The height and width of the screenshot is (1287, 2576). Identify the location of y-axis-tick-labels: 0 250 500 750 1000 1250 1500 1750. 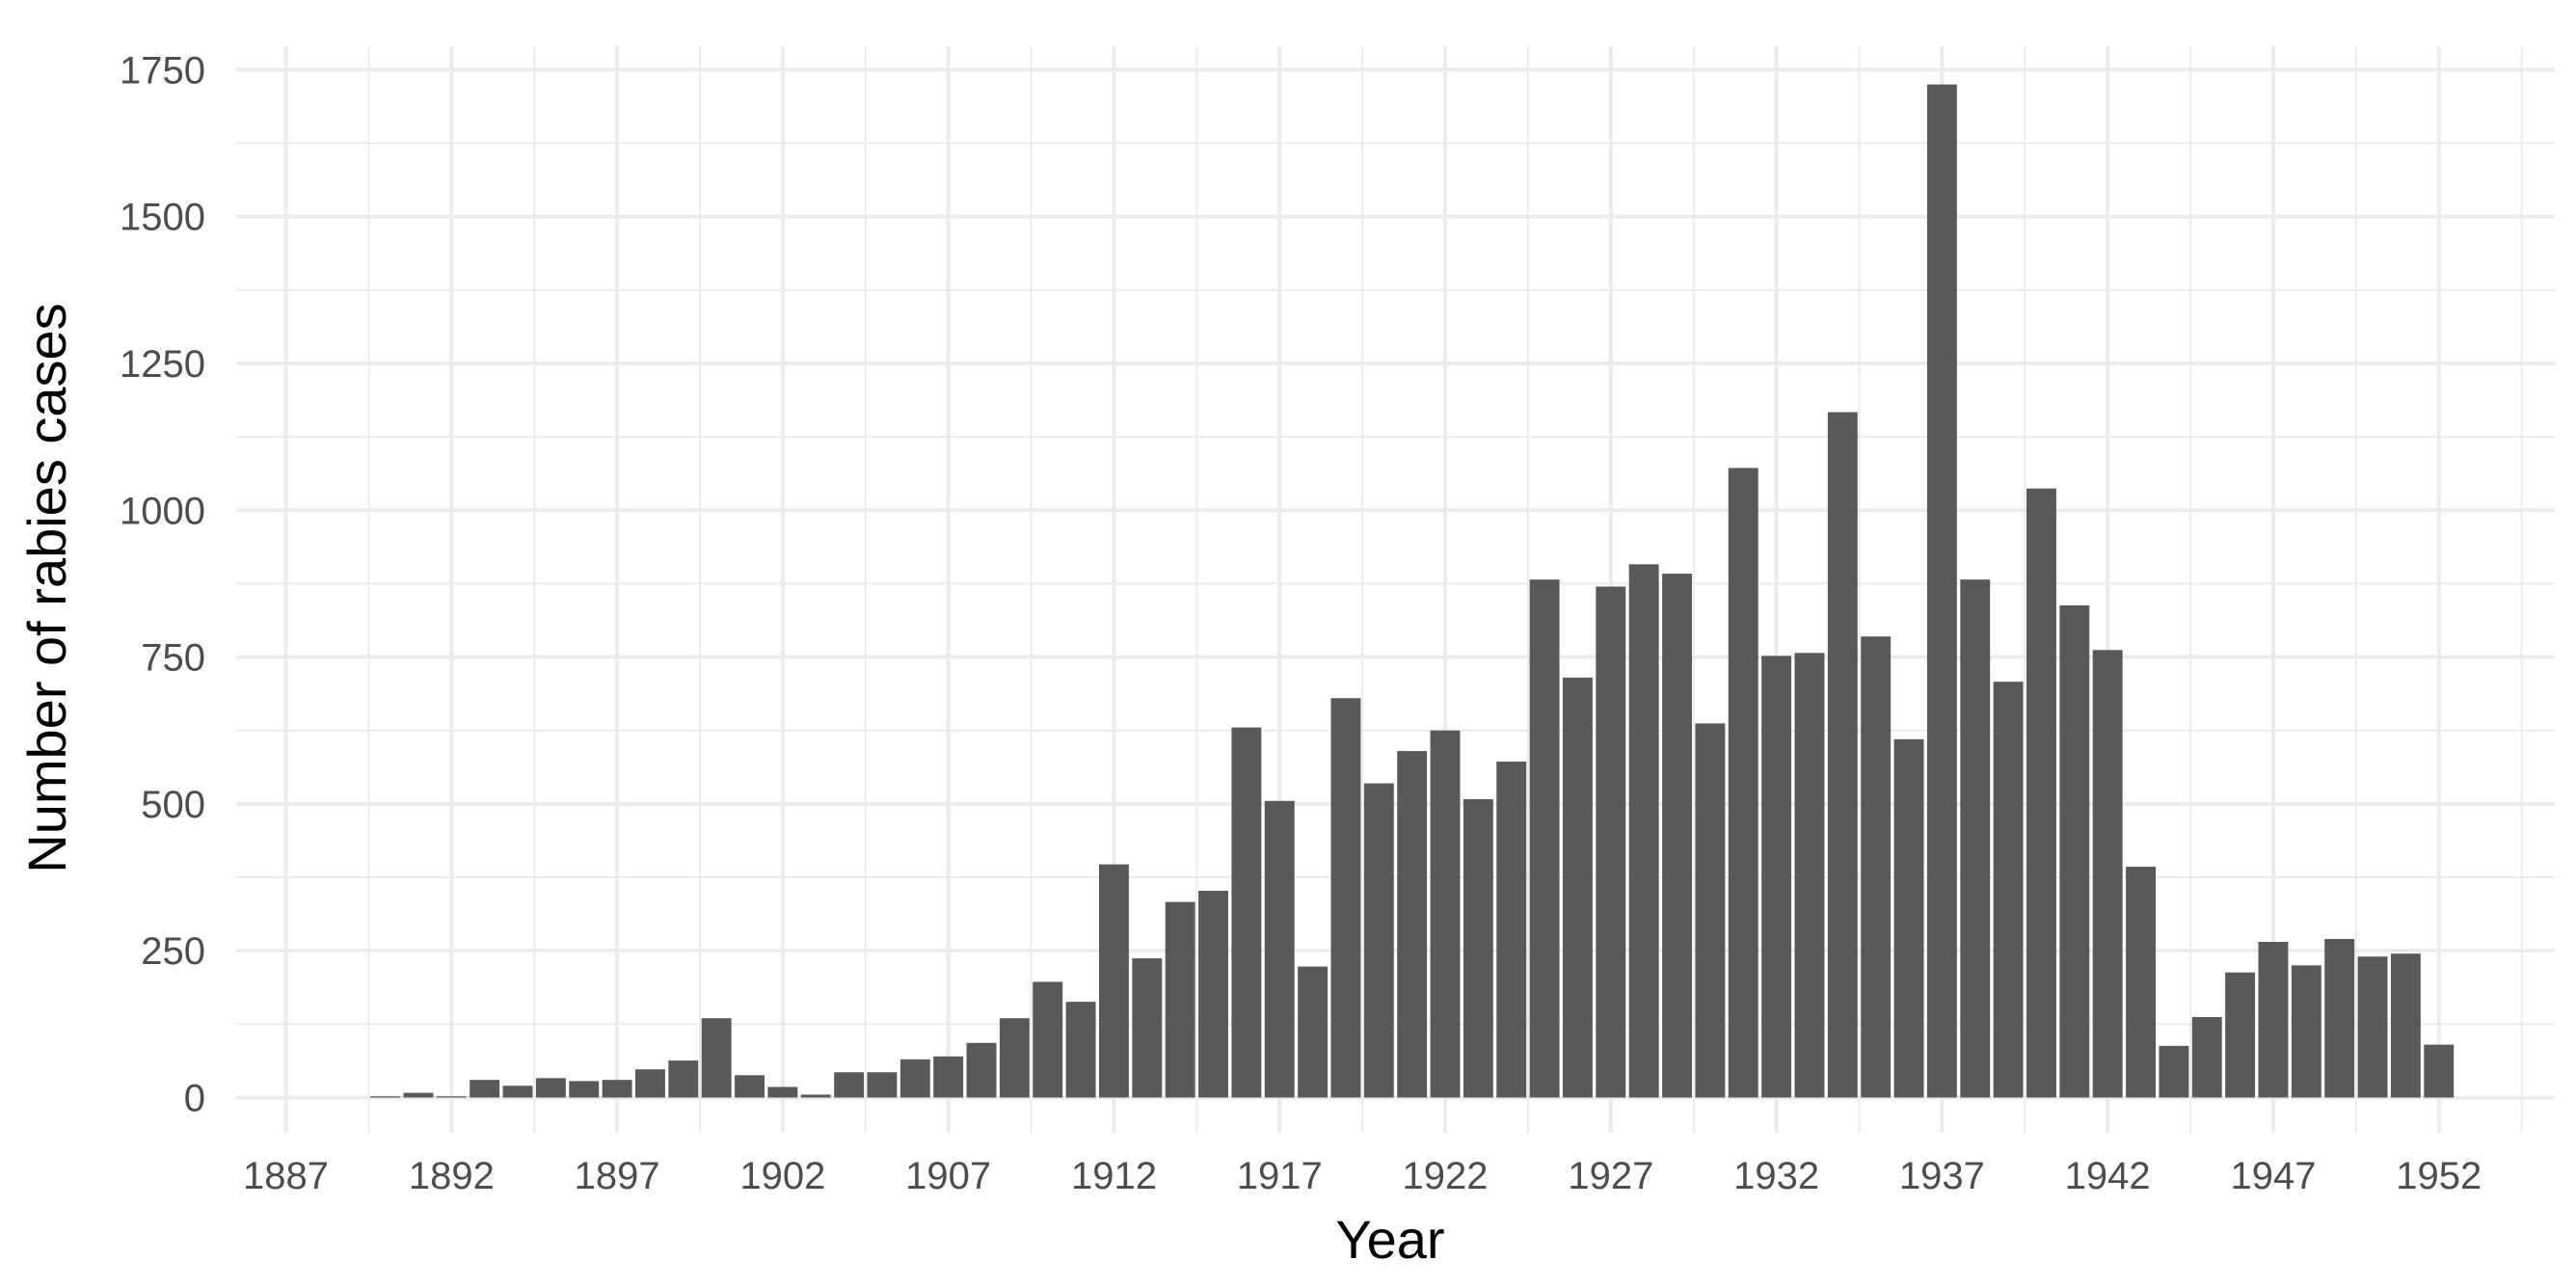
(162, 584).